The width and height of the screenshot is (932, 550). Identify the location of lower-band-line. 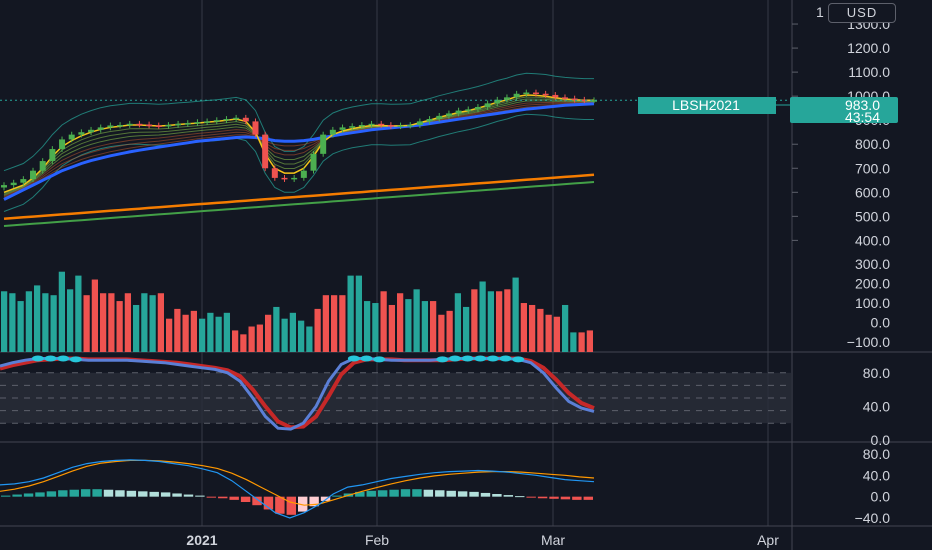
(298, 162).